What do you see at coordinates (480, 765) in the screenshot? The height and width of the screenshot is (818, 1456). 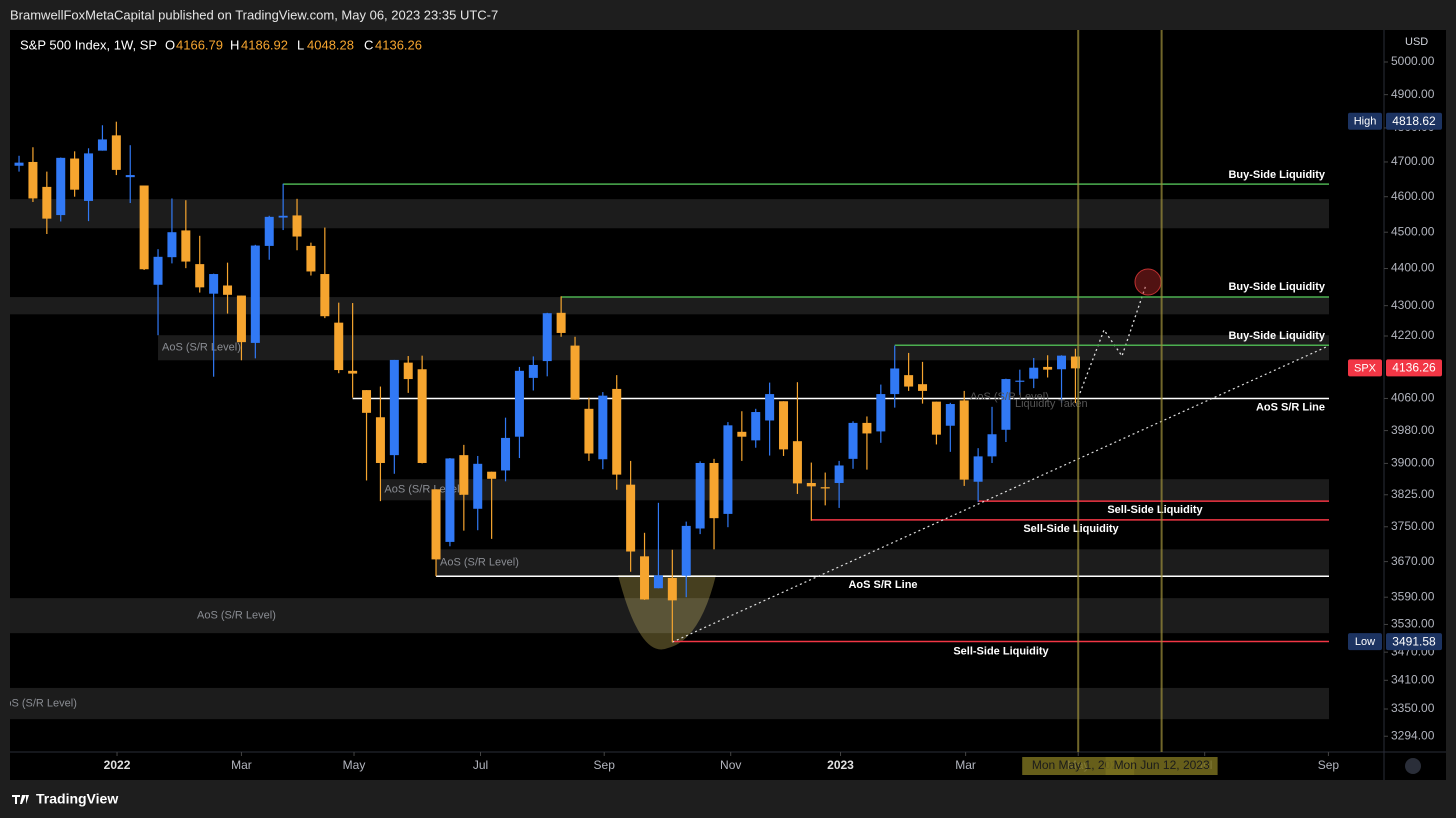 I see `x-tick-label: Jul` at bounding box center [480, 765].